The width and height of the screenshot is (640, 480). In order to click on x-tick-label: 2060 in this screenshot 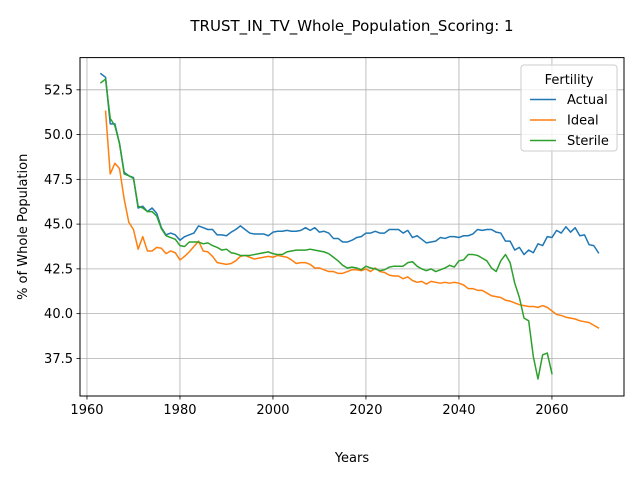, I will do `click(551, 410)`.